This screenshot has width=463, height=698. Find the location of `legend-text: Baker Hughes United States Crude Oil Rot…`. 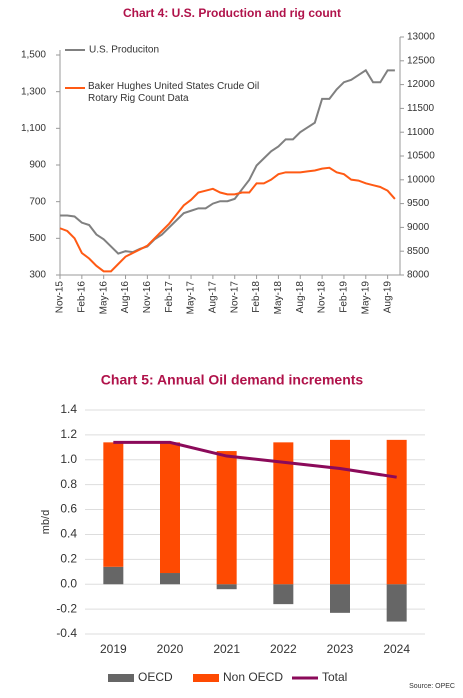

legend-text: Baker Hughes United States Crude Oil Rot… is located at coordinates (174, 92).